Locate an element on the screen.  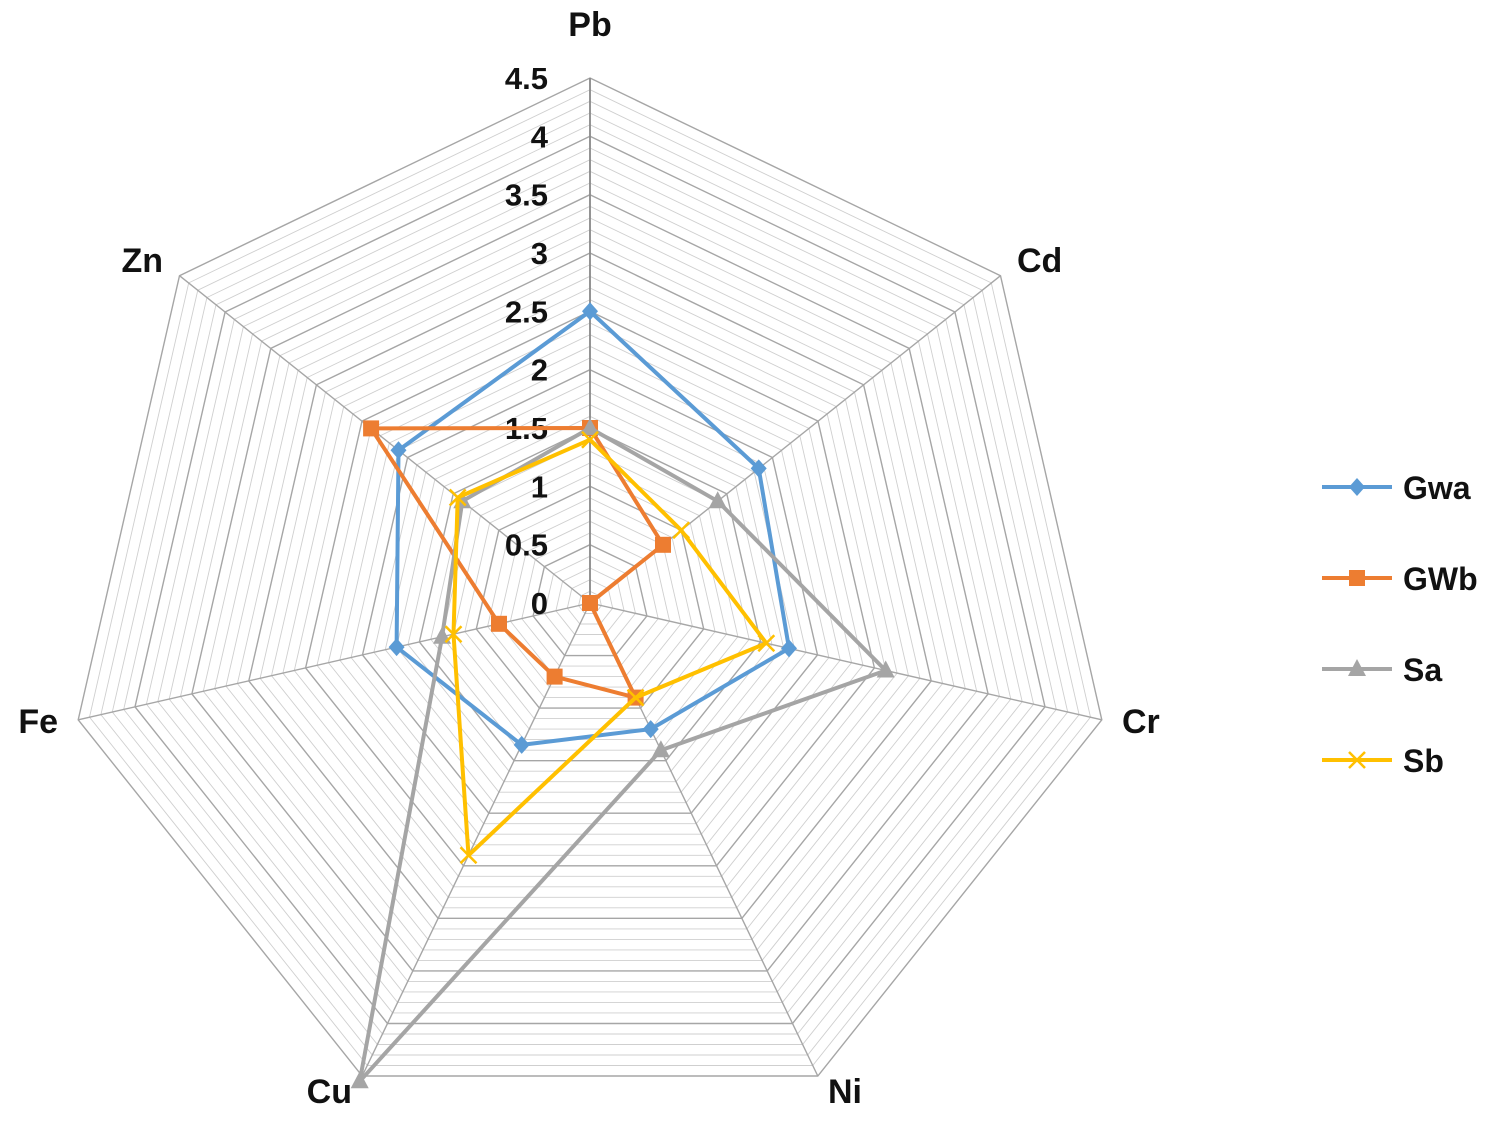
data-point-sa-pb is located at coordinates (590, 426).